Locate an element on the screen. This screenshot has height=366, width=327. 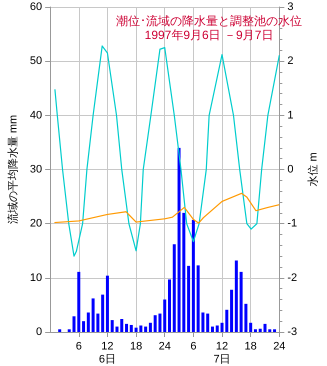
y-tick-label: 60 is located at coordinates (36, 7).